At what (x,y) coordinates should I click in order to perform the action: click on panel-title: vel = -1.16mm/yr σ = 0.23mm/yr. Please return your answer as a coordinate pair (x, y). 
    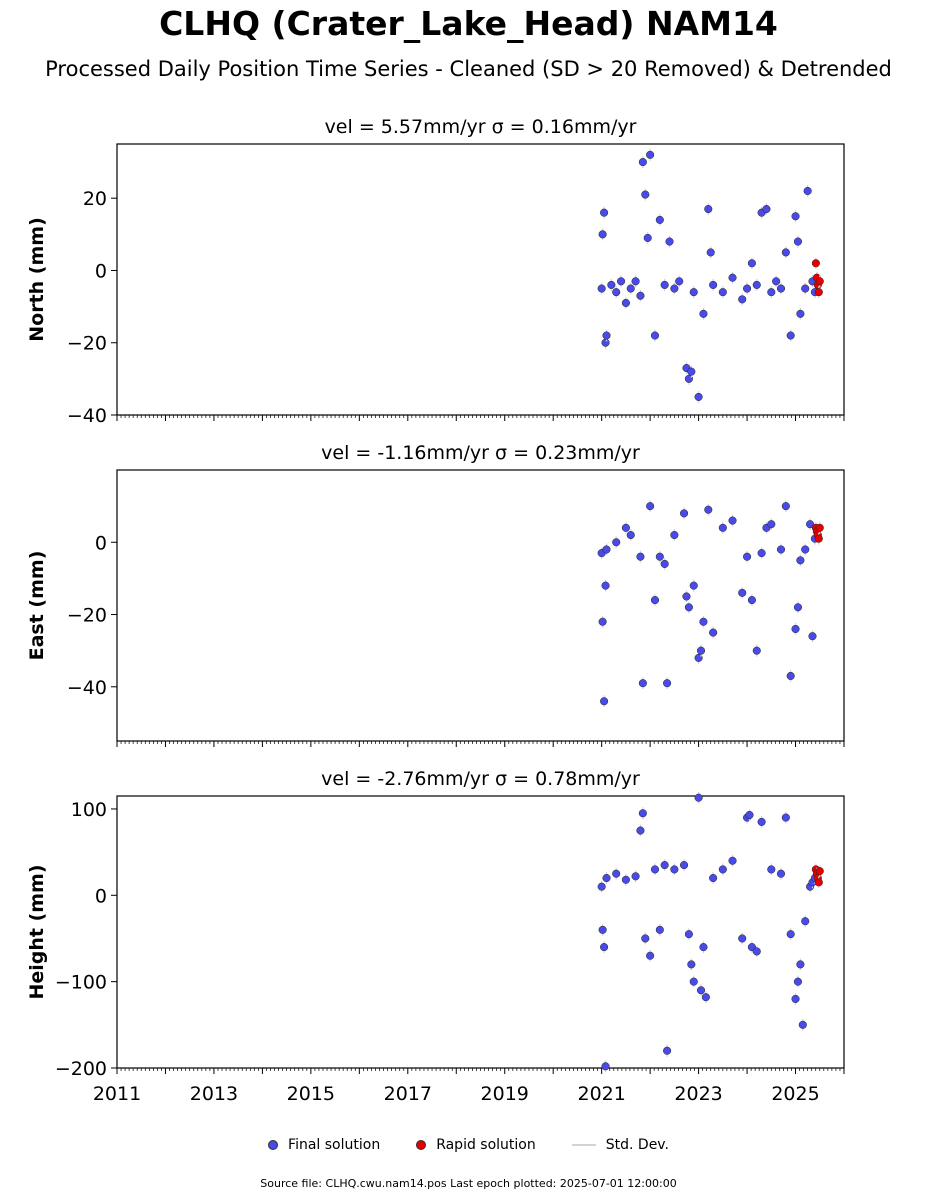
    Looking at the image, I should click on (480, 453).